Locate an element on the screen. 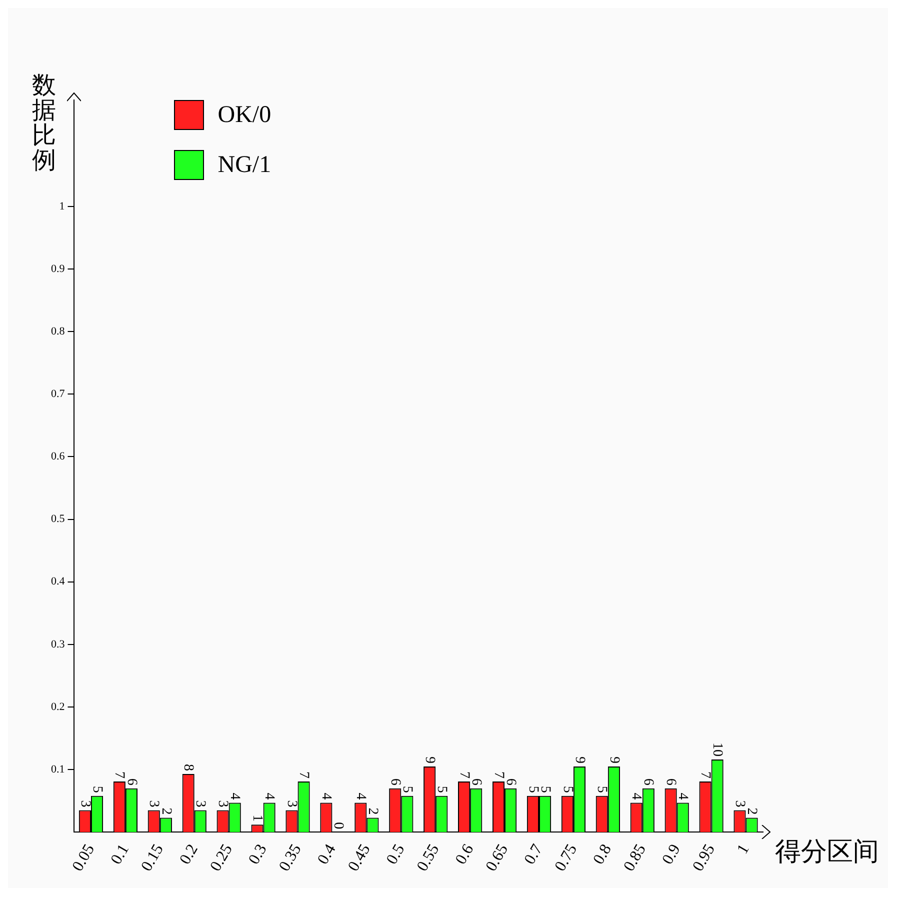 This screenshot has width=900, height=900. x-tick-label: 0.8 is located at coordinates (603, 855).